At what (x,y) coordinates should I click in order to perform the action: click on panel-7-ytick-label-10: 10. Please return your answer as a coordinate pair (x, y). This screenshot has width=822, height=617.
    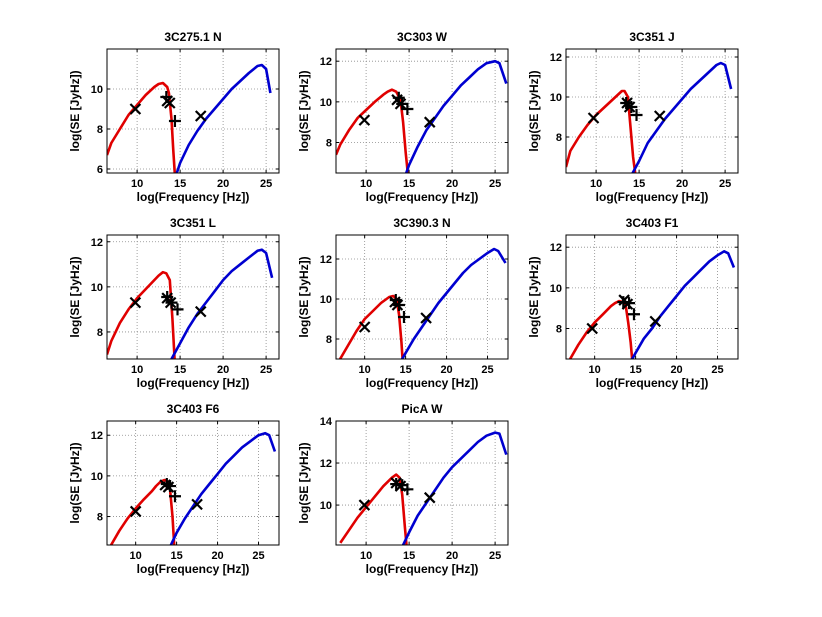
    Looking at the image, I should click on (97, 477).